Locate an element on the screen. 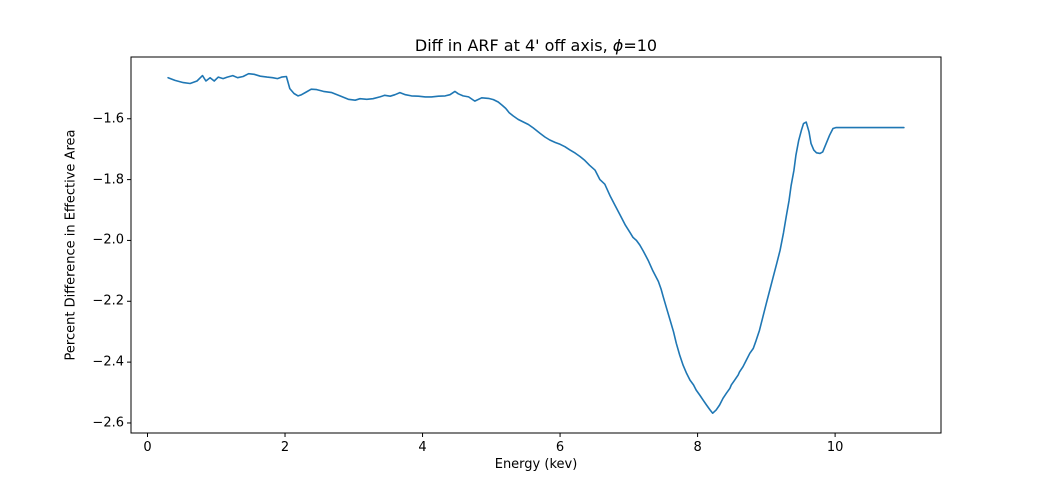 The width and height of the screenshot is (1045, 484). x-tick-label: 8 is located at coordinates (697, 447).